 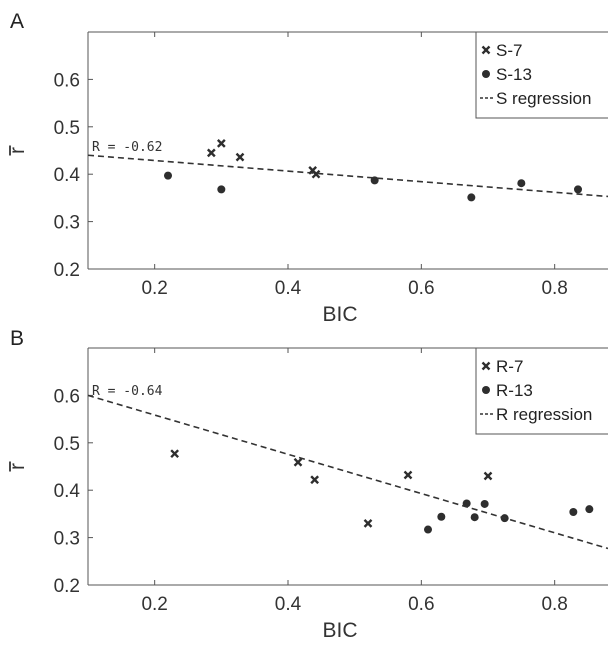 I want to click on panel-label: A, so click(x=17, y=21).